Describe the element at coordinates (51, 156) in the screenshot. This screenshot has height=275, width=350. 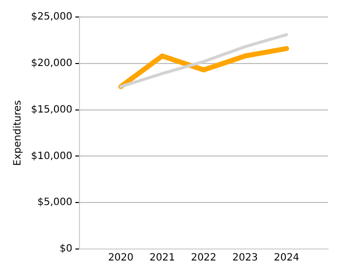
I see `y-tick-label: $10,000` at that location.